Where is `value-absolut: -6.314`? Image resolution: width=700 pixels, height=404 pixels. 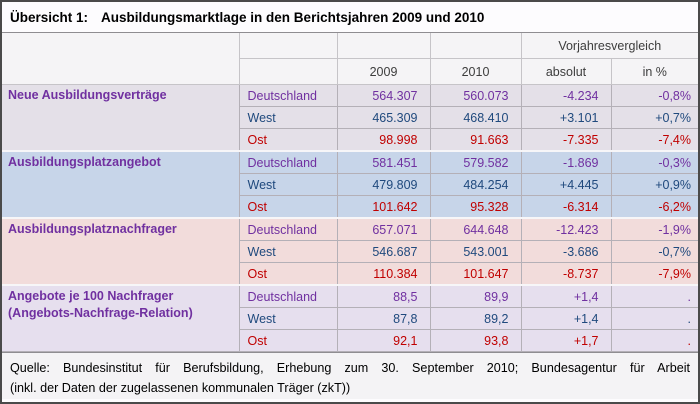
value-absolut: -6.314 is located at coordinates (566, 207).